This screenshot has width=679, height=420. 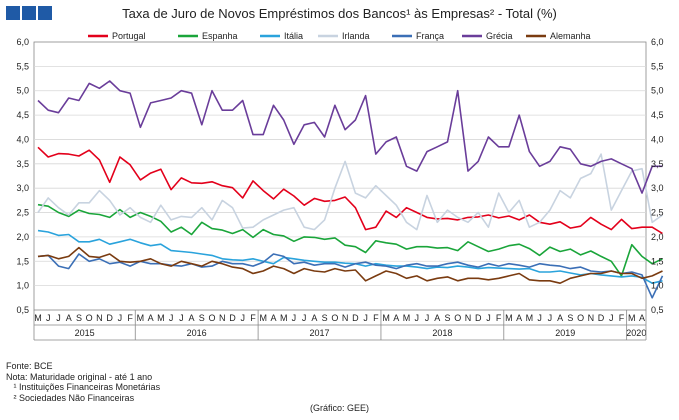 I want to click on legend-label: Itália, so click(x=293, y=36).